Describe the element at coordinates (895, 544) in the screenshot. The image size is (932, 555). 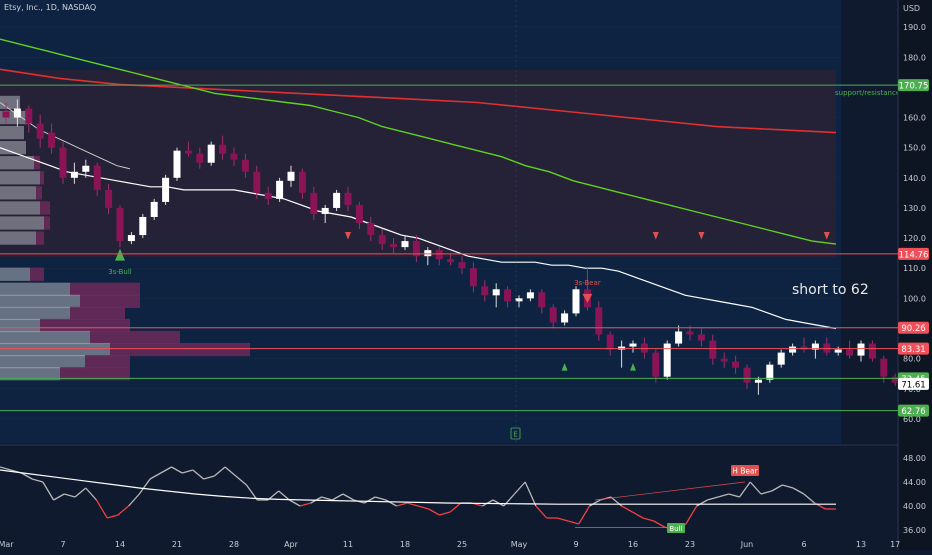
I see `date-tick-label: 17` at that location.